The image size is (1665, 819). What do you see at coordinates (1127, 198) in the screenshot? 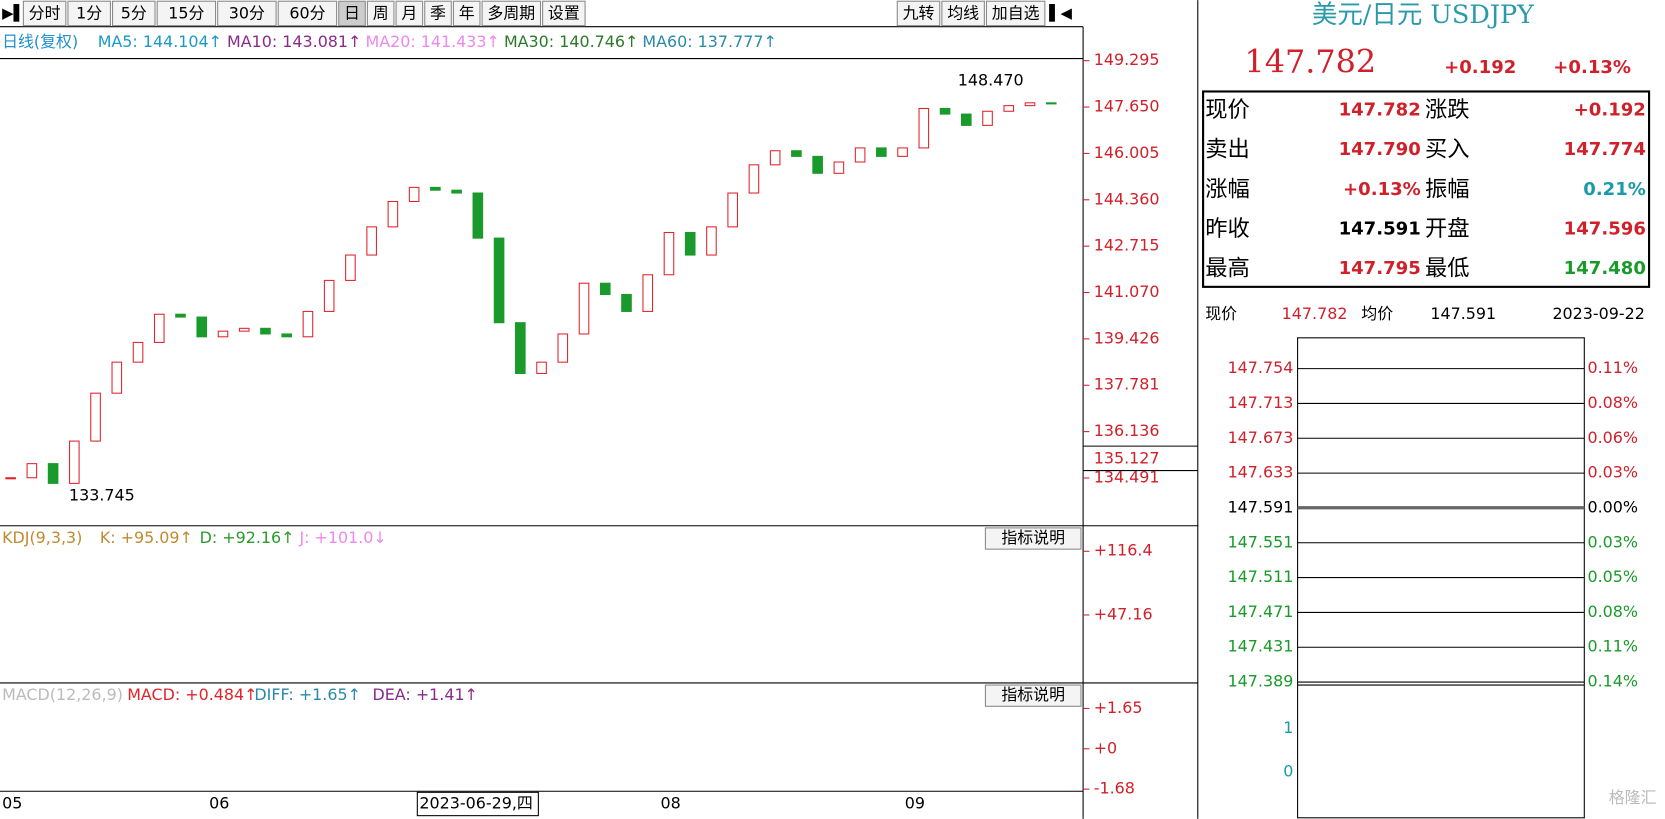
I see `price-tick-label: 144.360` at bounding box center [1127, 198].